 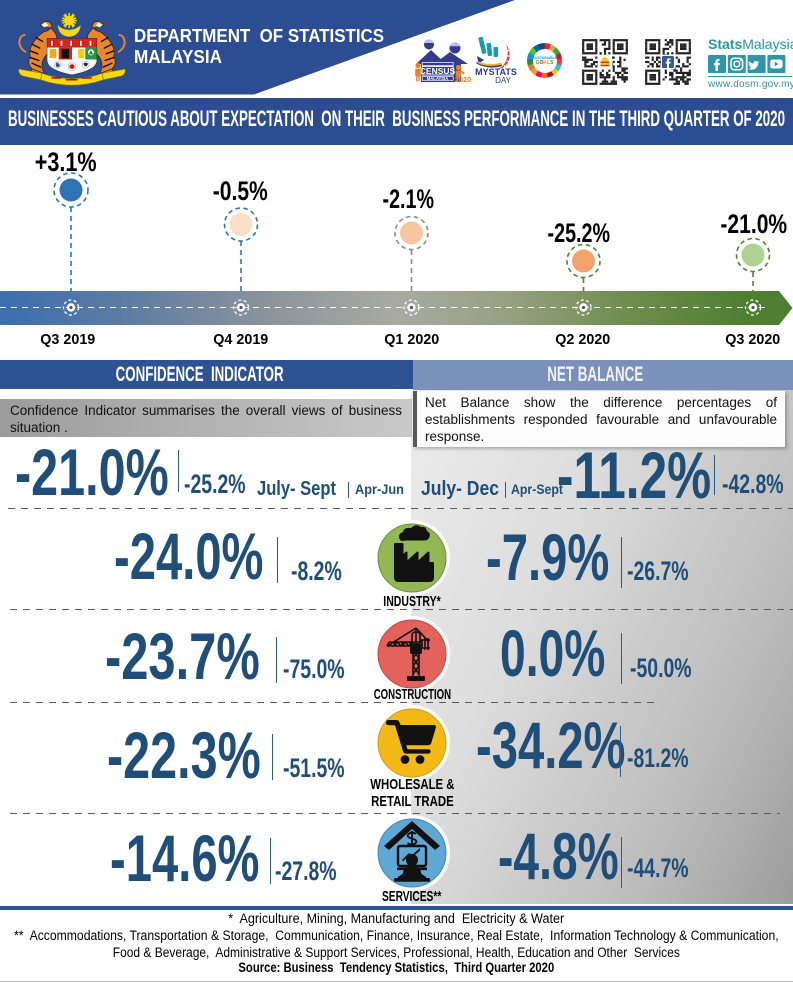 I want to click on svg-text: DAY, so click(x=503, y=80).